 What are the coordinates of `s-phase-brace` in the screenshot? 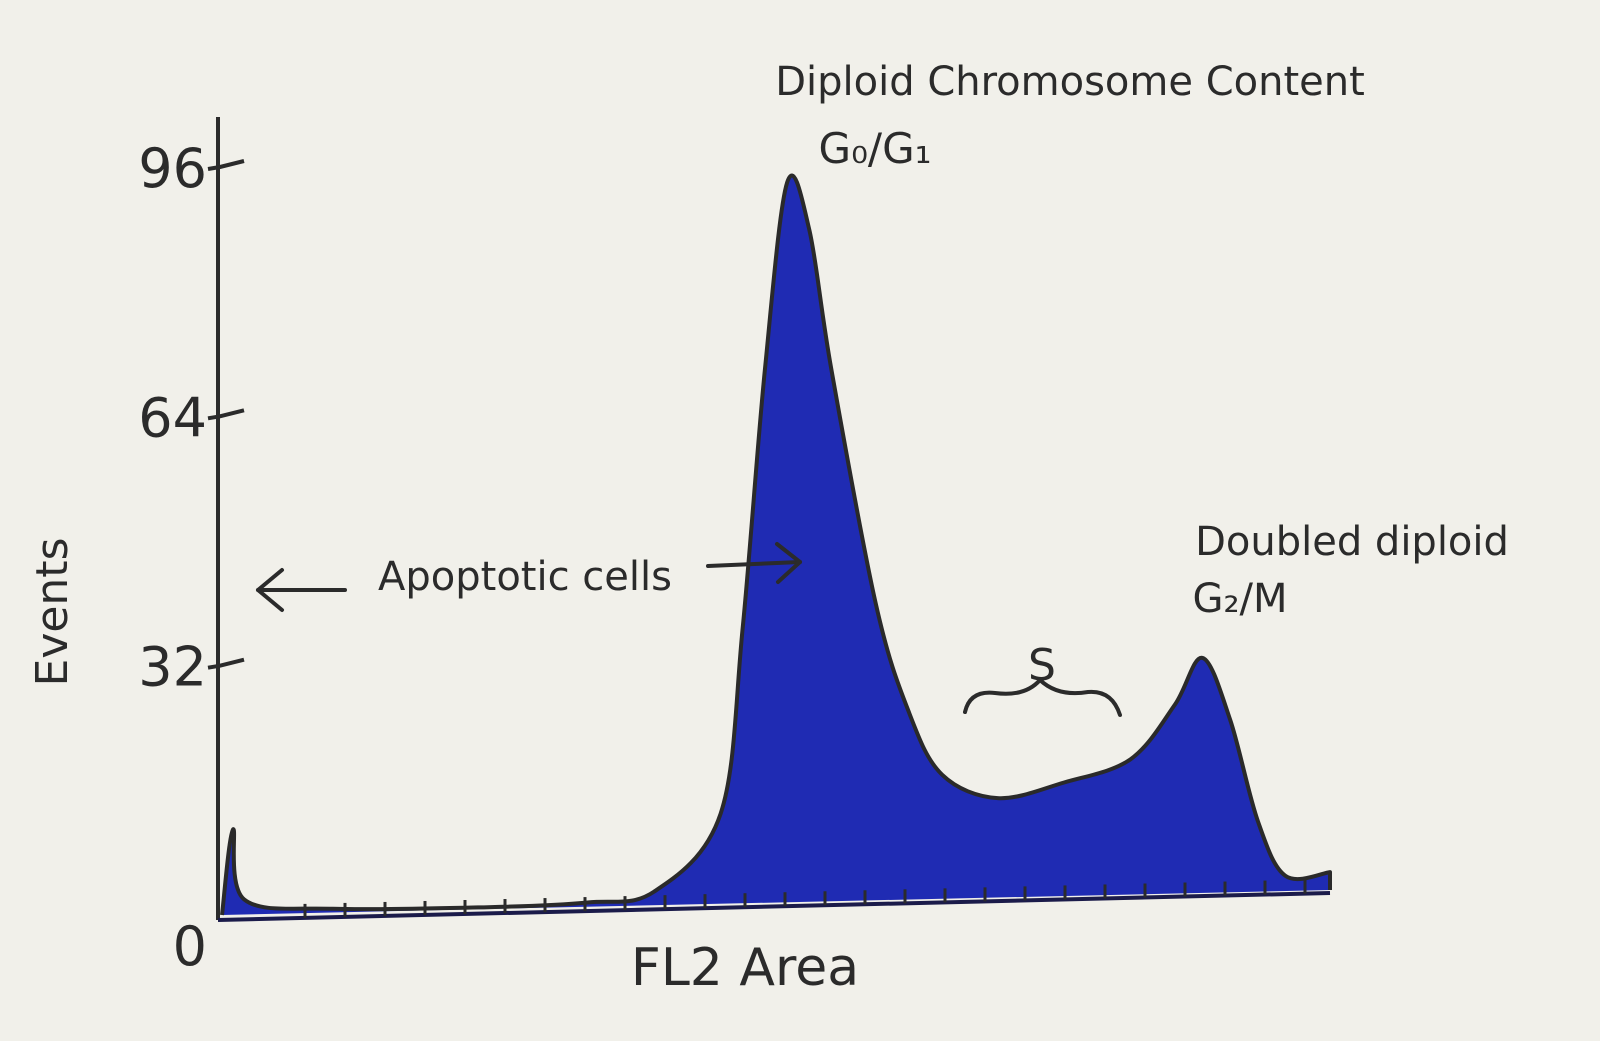 It's located at (1042, 697).